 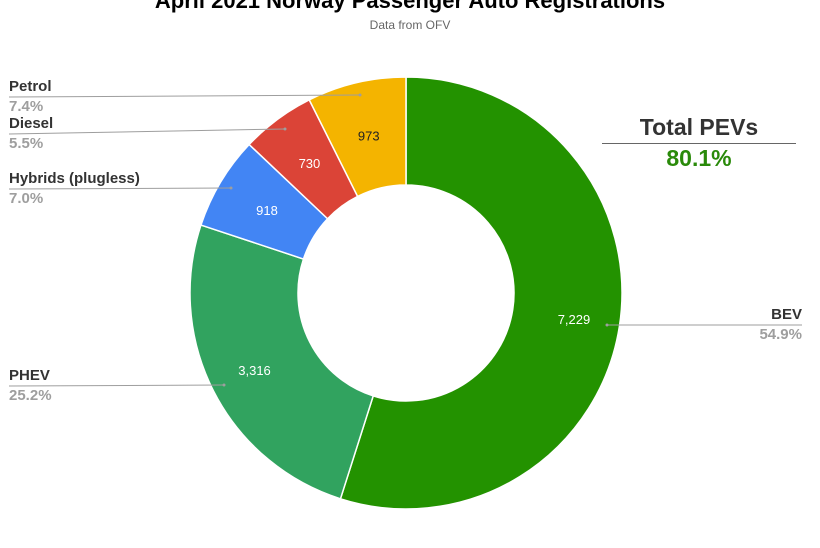 I want to click on label-bev-percent: 54.9%, so click(x=780, y=334).